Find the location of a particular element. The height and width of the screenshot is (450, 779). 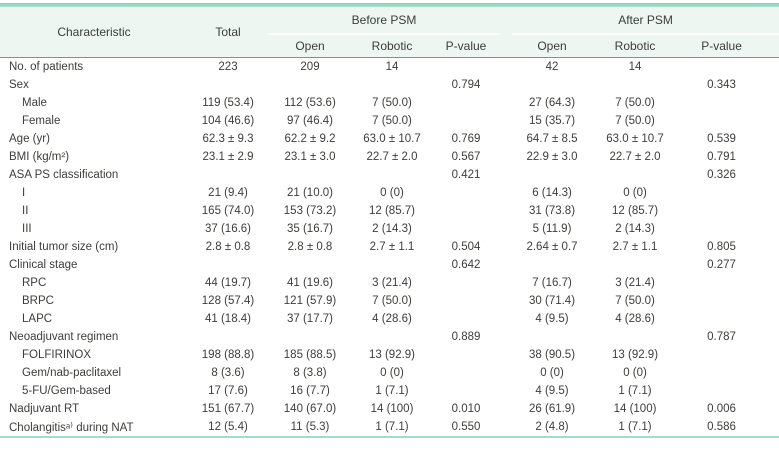

cell-total: 128 (57.4) is located at coordinates (228, 301).